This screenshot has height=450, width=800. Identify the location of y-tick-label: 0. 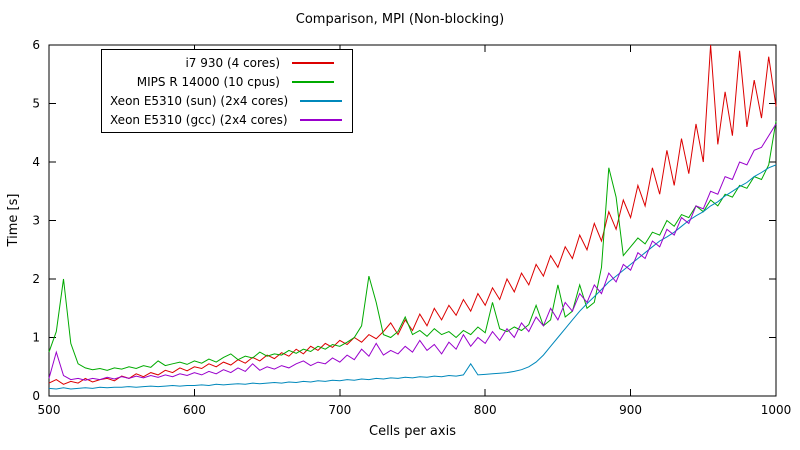
(36, 396).